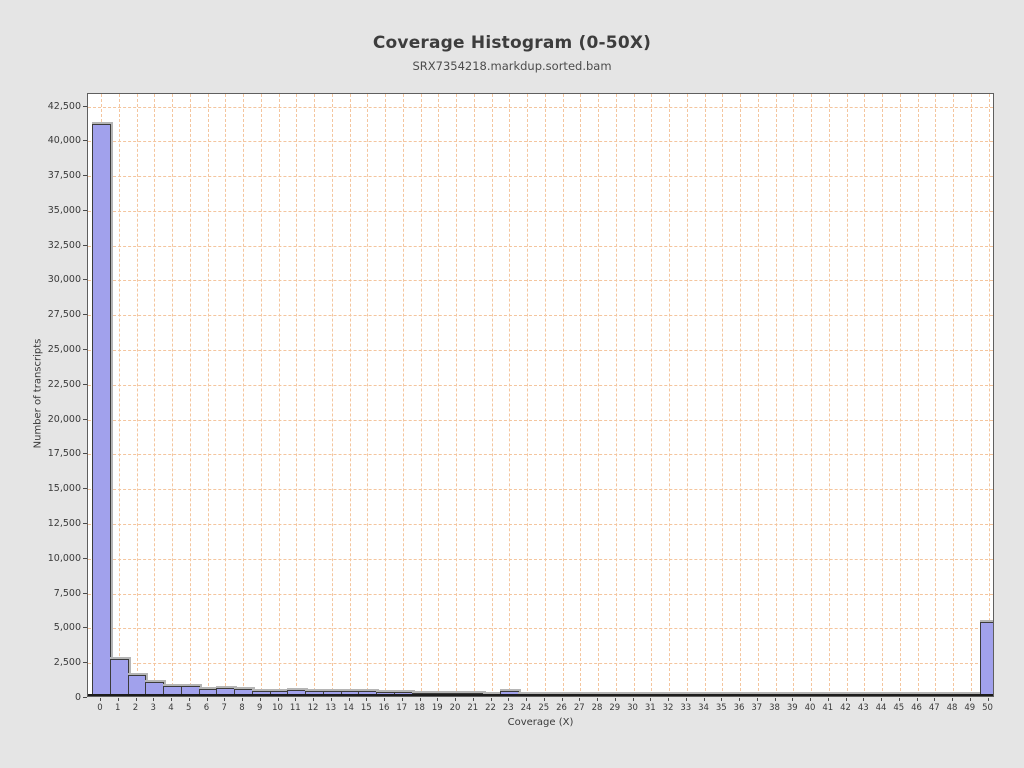 This screenshot has height=768, width=1024. Describe the element at coordinates (64, 141) in the screenshot. I see `y-tick-label: 40,000` at that location.